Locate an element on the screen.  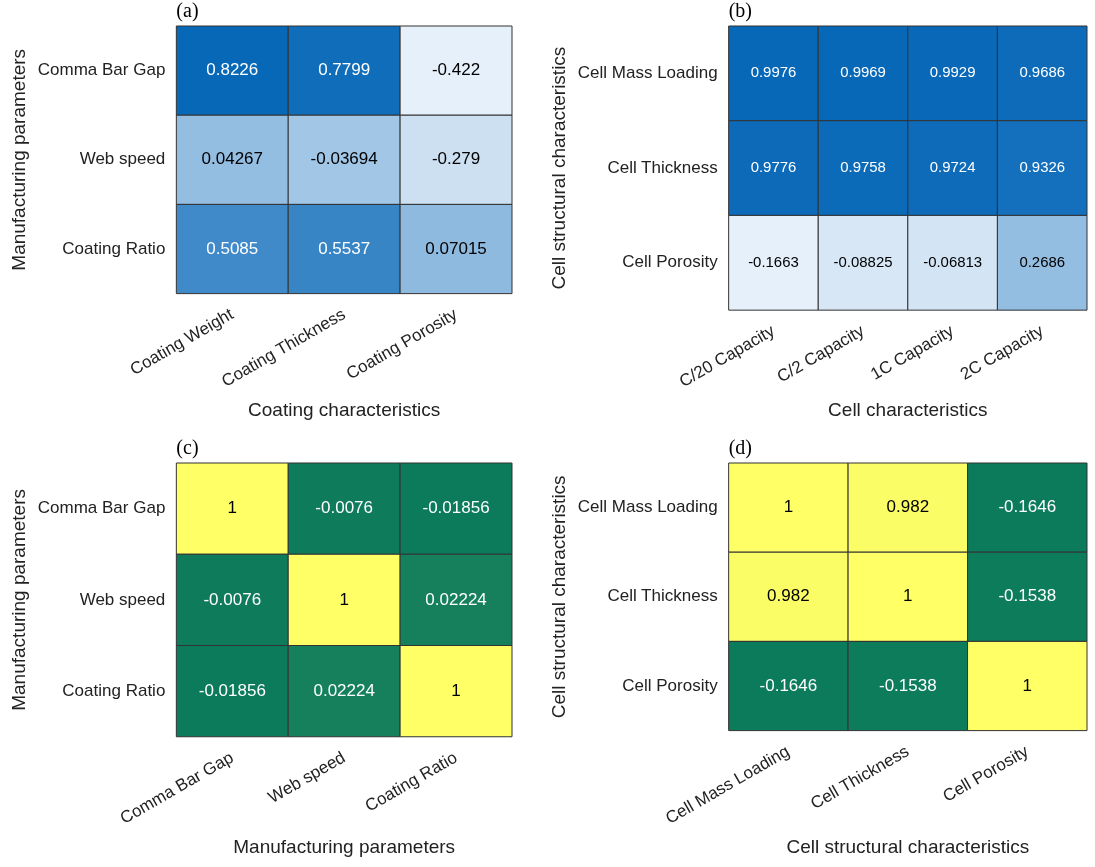
chart-title: (c) is located at coordinates (187, 448).